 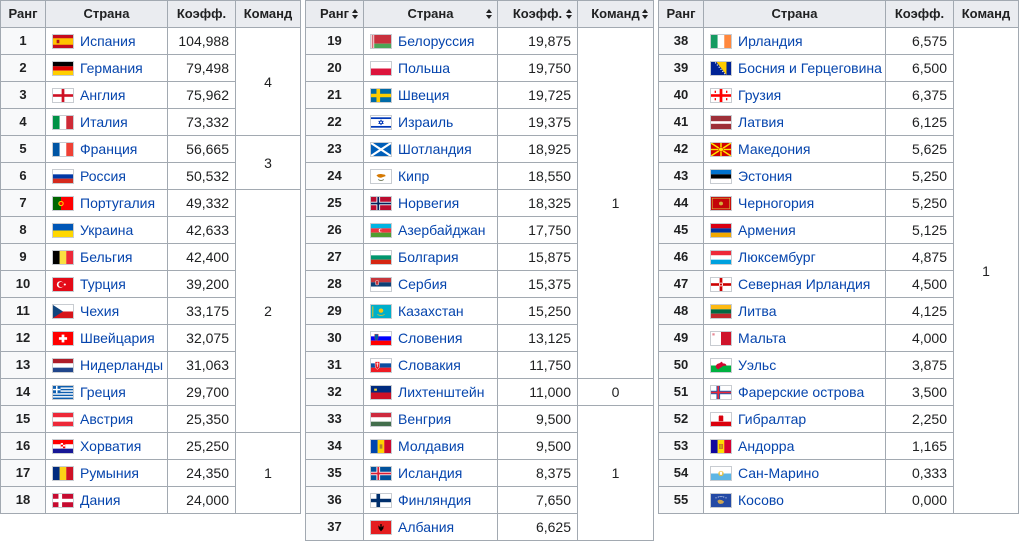 I want to click on pl-flag-icon, so click(x=381, y=68).